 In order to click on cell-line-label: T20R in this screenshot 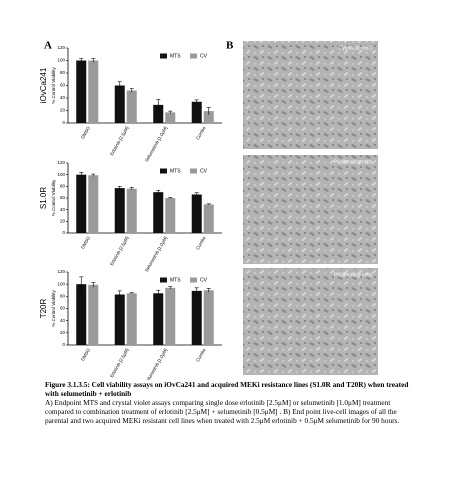, I will do `click(43, 308)`.